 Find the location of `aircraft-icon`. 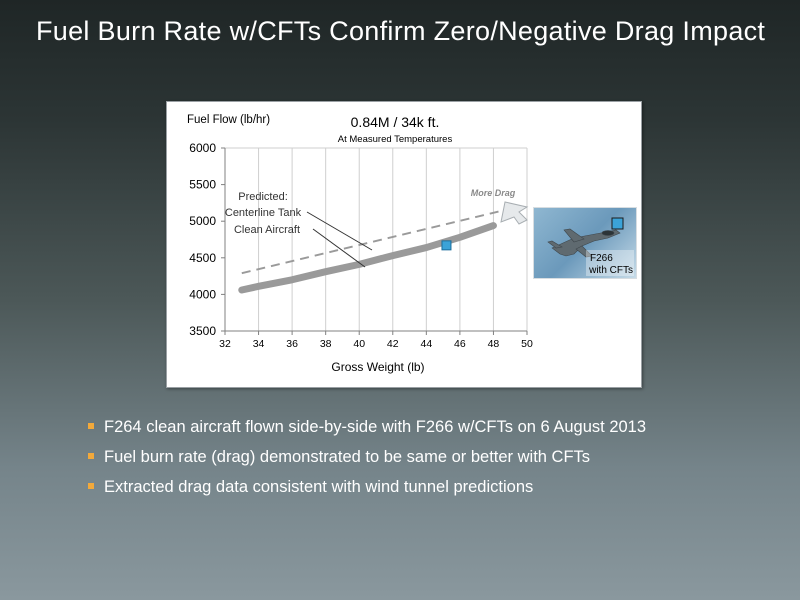

aircraft-icon is located at coordinates (584, 243).